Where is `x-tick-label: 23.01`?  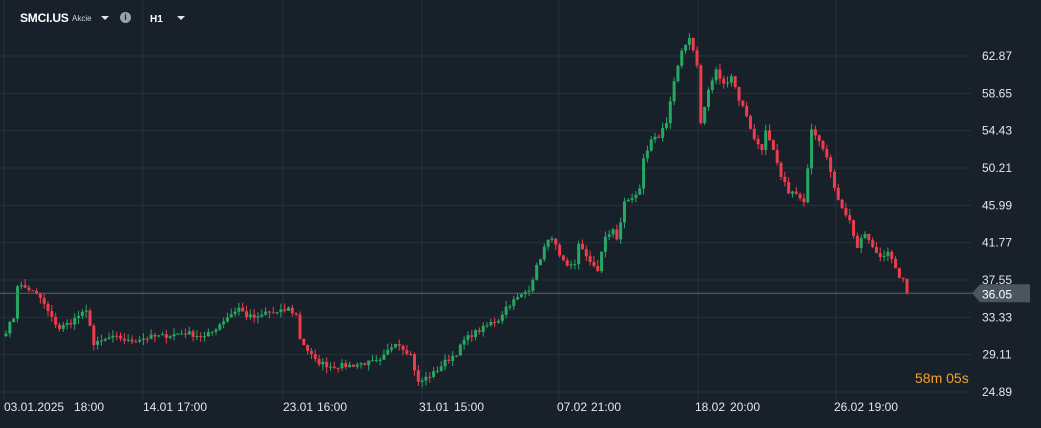 x-tick-label: 23.01 is located at coordinates (298, 407).